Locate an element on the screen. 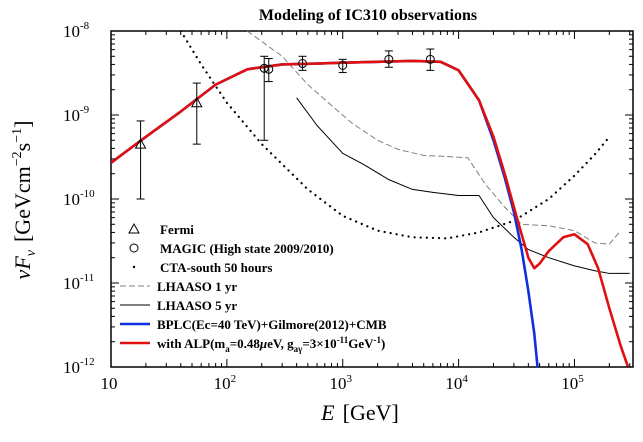 The width and height of the screenshot is (643, 442). legend-symbol-dot is located at coordinates (134, 267).